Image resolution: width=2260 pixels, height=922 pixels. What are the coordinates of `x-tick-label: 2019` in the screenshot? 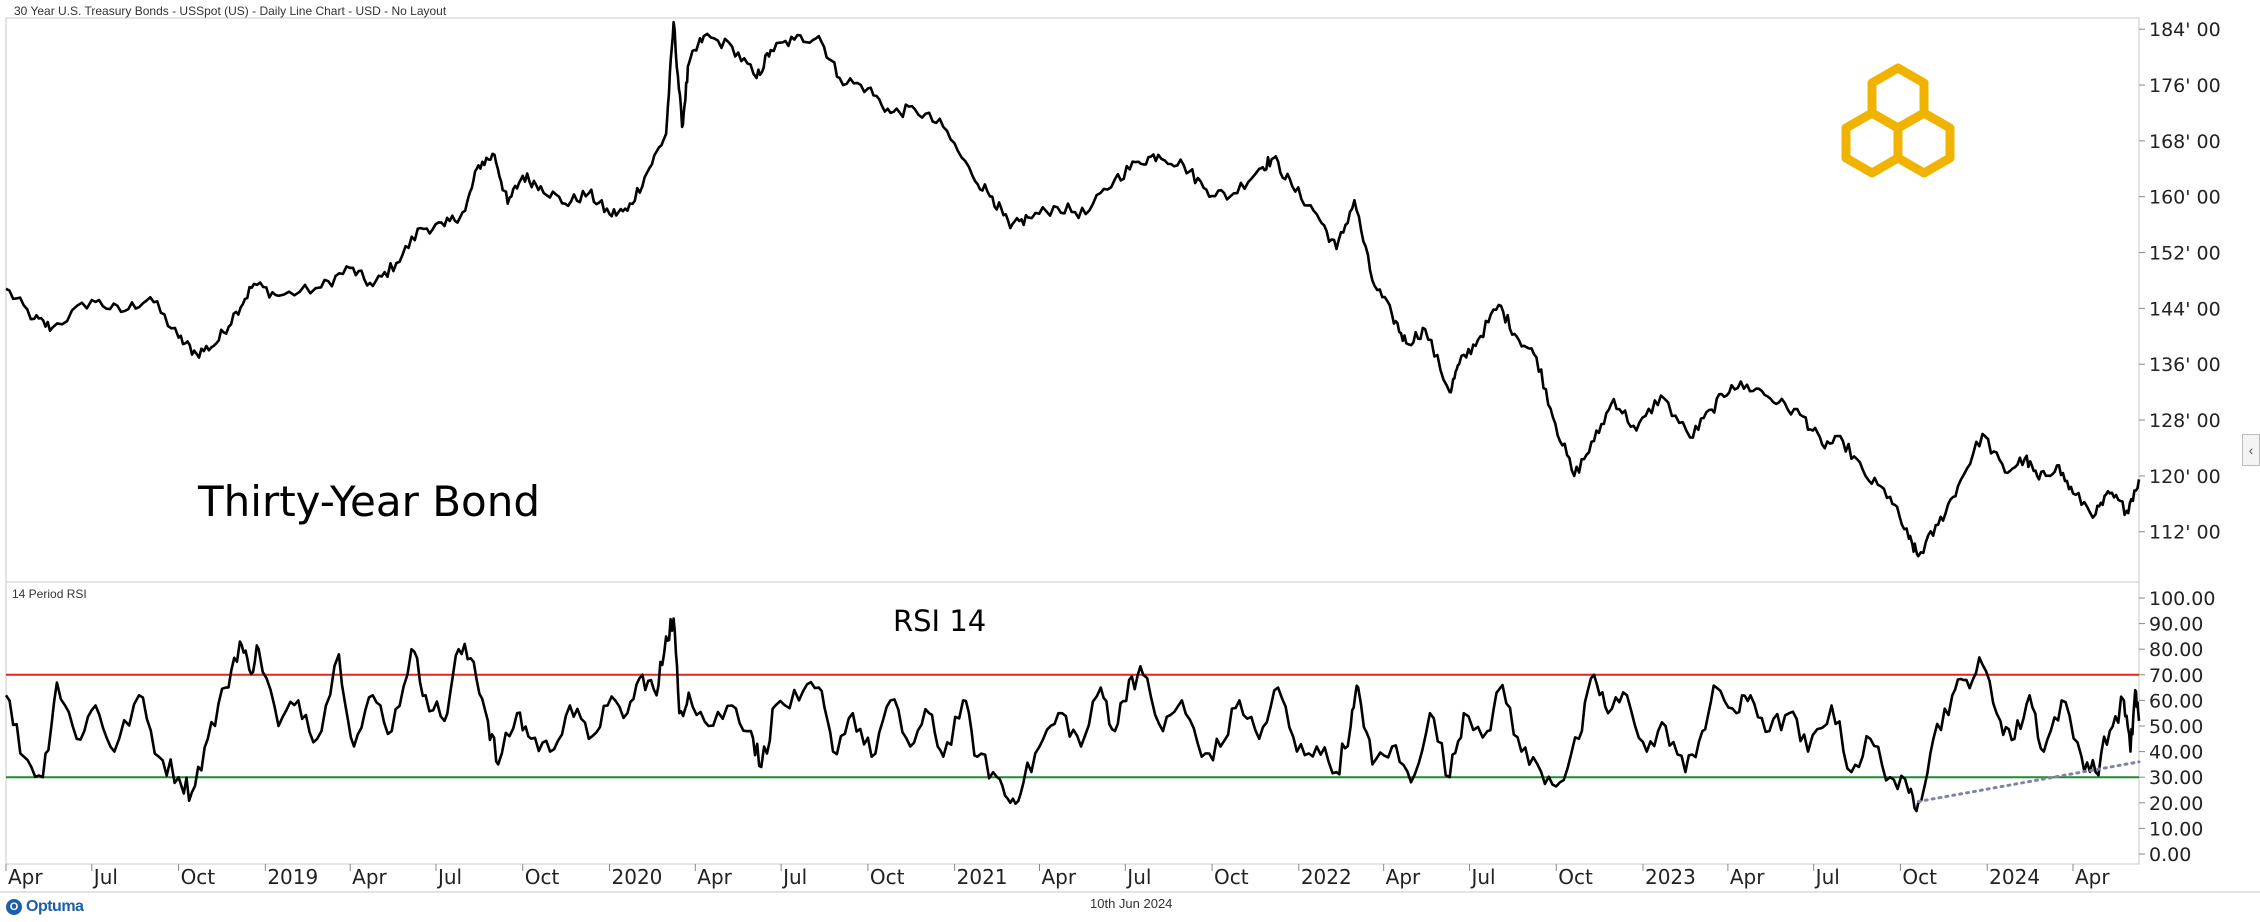 It's located at (292, 877).